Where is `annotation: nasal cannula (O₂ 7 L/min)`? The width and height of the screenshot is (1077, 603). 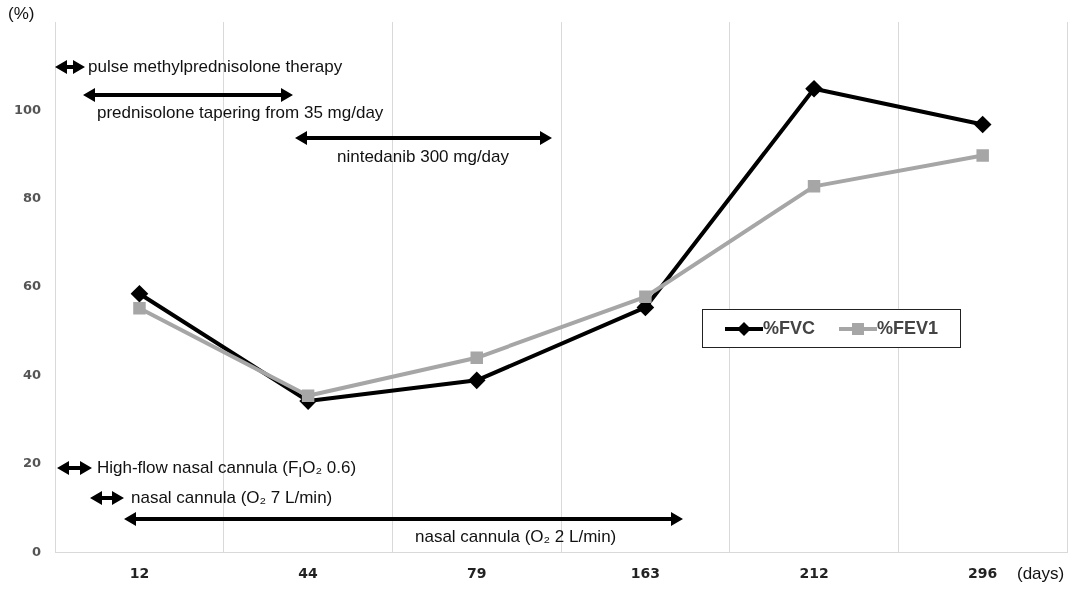
annotation: nasal cannula (O₂ 7 L/min) is located at coordinates (232, 498).